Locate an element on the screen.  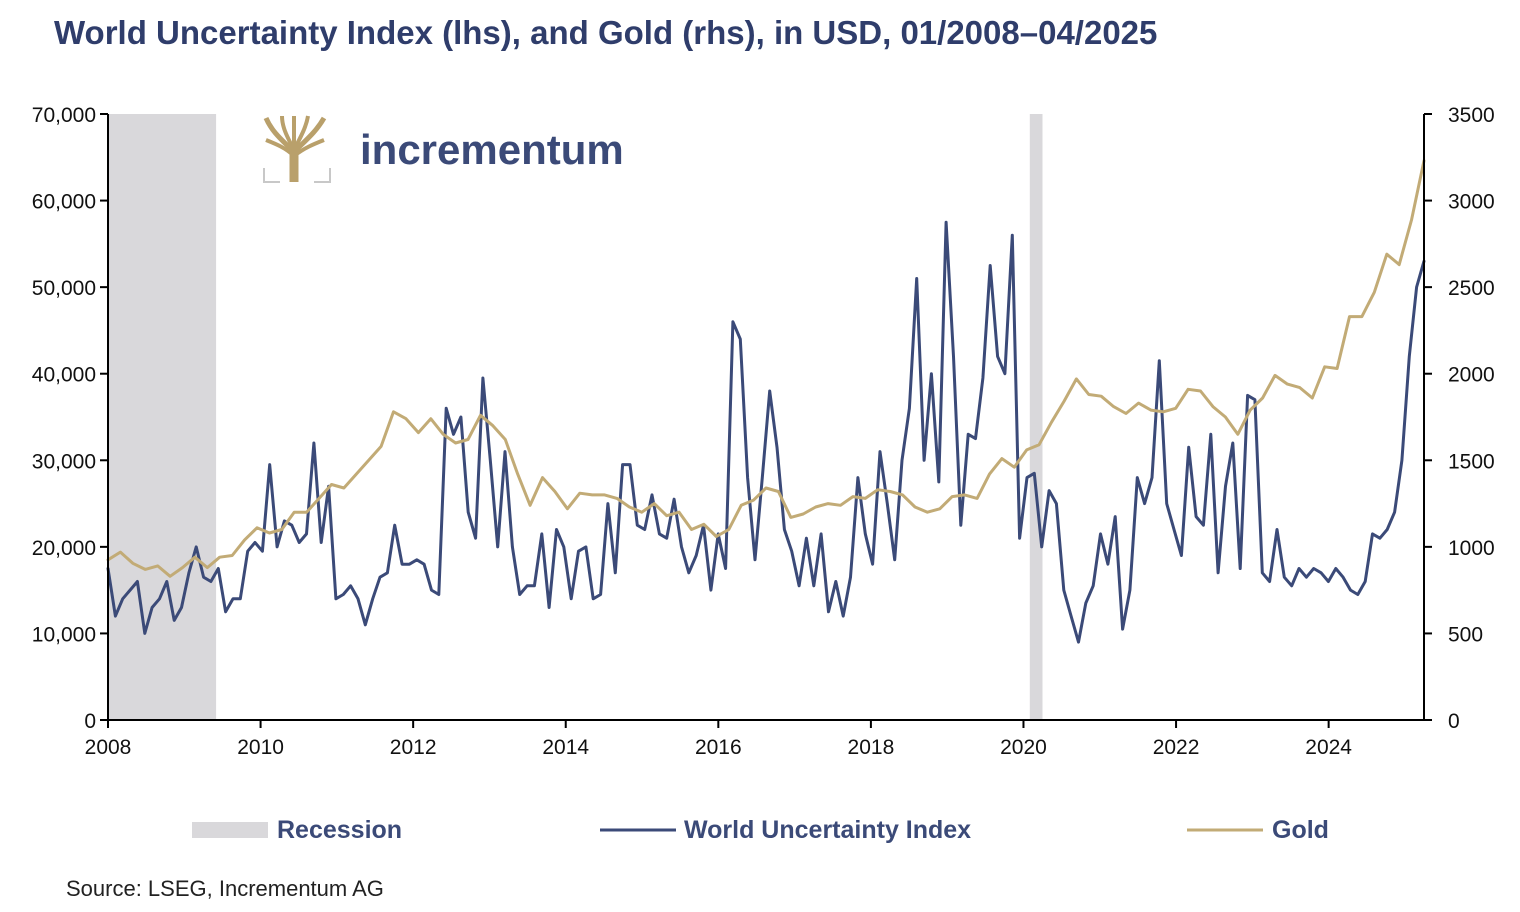
x-tick-label: 2022 is located at coordinates (1176, 747).